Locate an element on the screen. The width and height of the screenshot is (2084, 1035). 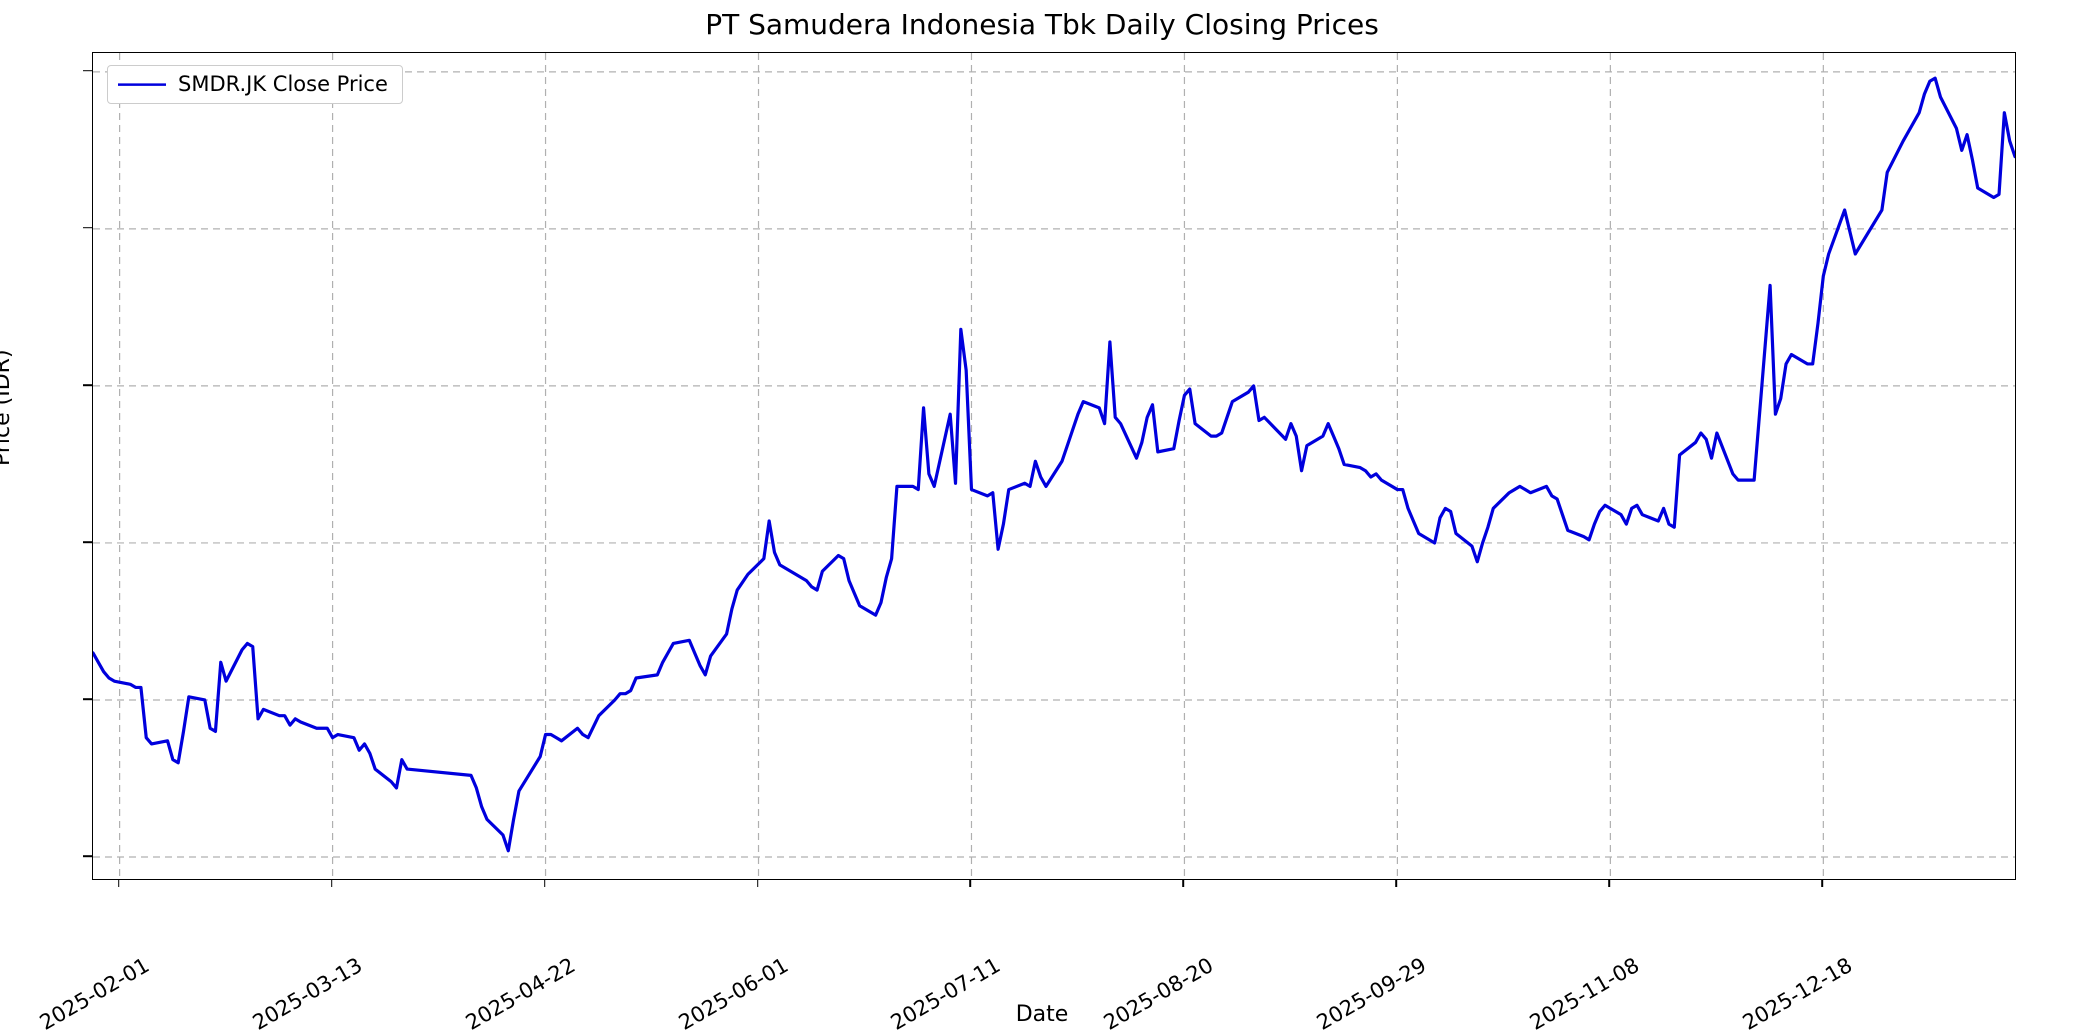
y-axis-label: Price (IDR) is located at coordinates (7, 407).